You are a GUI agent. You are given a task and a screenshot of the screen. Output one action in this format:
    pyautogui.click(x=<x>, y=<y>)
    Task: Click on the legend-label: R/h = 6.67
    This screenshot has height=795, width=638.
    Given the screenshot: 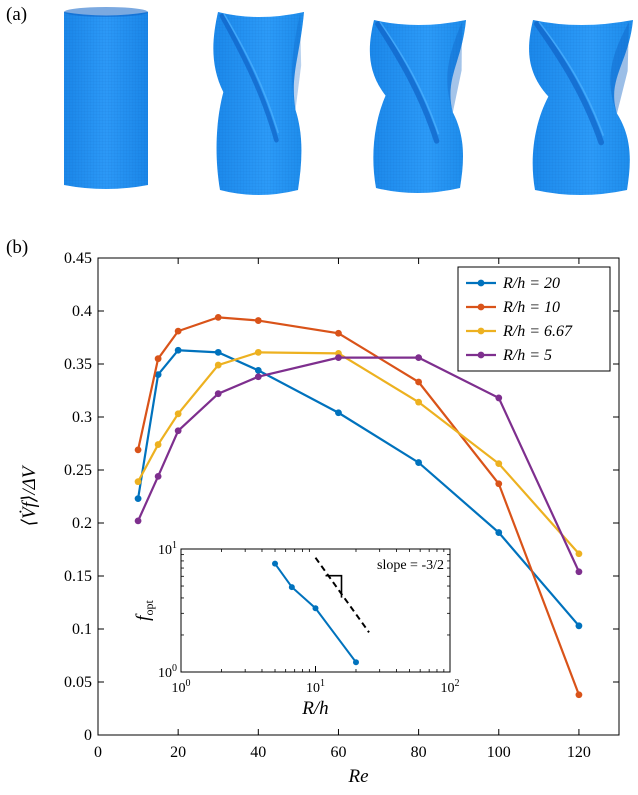 What is the action you would take?
    pyautogui.click(x=537, y=331)
    